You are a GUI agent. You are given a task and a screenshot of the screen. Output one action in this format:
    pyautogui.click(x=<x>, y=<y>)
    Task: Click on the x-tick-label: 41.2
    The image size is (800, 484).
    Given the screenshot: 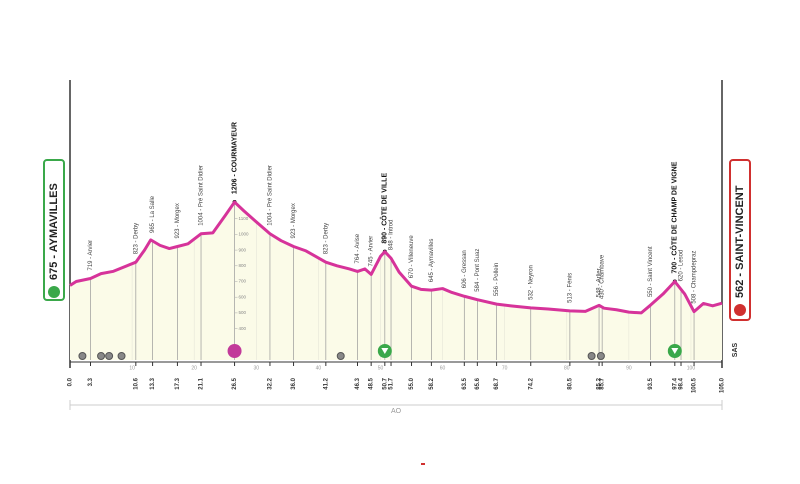 What is the action you would take?
    pyautogui.click(x=326, y=383)
    